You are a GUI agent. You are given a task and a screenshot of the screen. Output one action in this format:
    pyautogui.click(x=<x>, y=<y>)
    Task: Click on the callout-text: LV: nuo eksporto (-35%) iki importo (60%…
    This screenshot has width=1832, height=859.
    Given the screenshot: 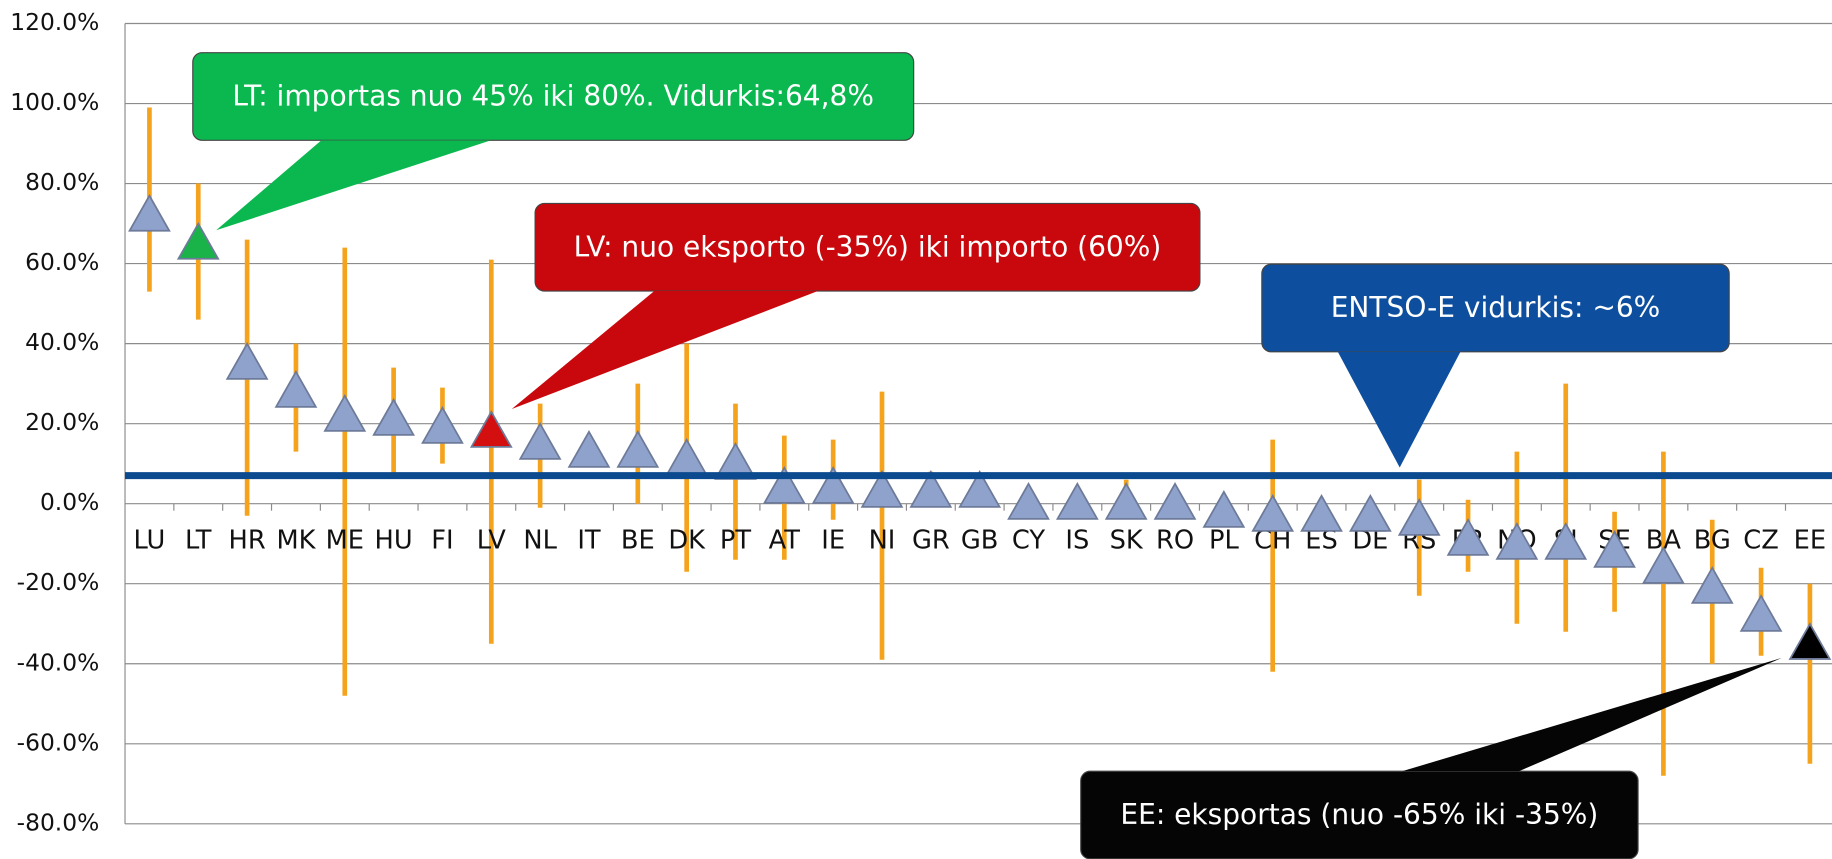 What is the action you would take?
    pyautogui.click(x=868, y=246)
    